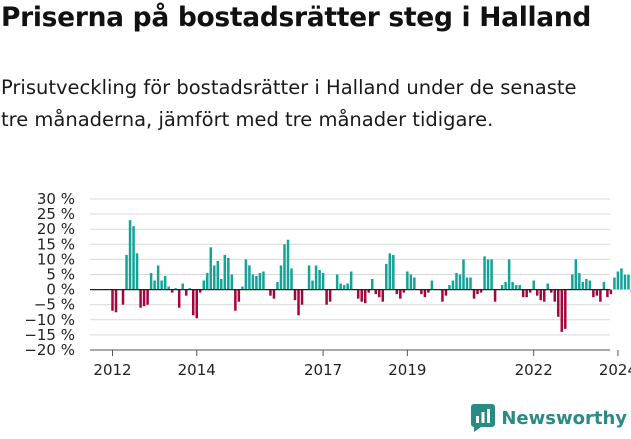 Image resolution: width=631 pixels, height=439 pixels. I want to click on y-tick-label: −5 %, so click(54, 305).